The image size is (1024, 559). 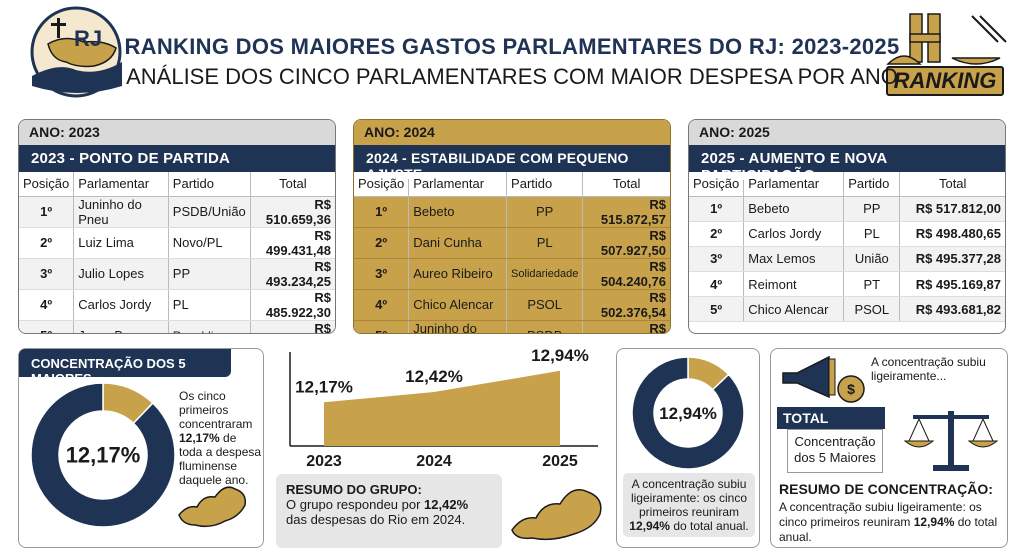 What do you see at coordinates (626, 184) in the screenshot?
I see `col-total: Total` at bounding box center [626, 184].